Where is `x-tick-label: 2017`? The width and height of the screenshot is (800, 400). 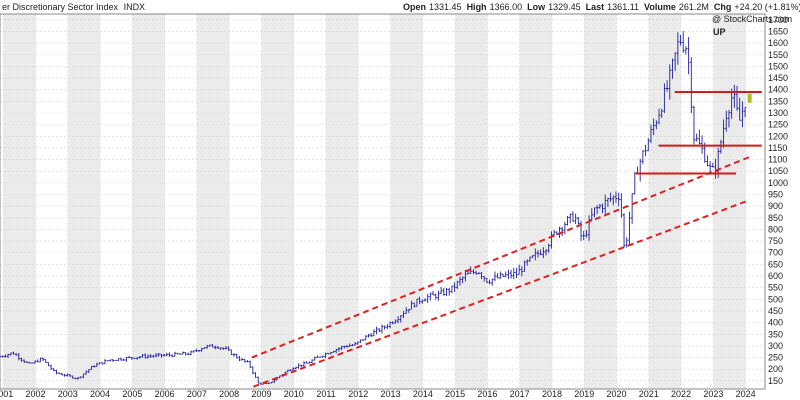
x-tick-label: 2017 is located at coordinates (520, 394).